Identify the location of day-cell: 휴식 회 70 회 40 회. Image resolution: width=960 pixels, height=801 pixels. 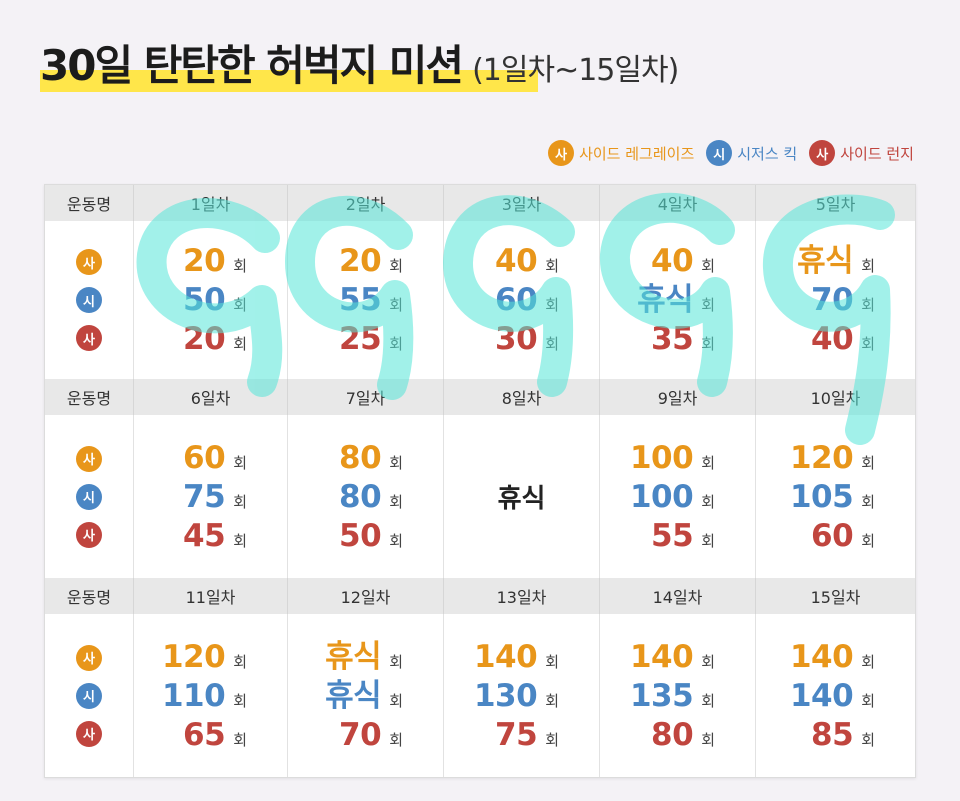
(835, 300).